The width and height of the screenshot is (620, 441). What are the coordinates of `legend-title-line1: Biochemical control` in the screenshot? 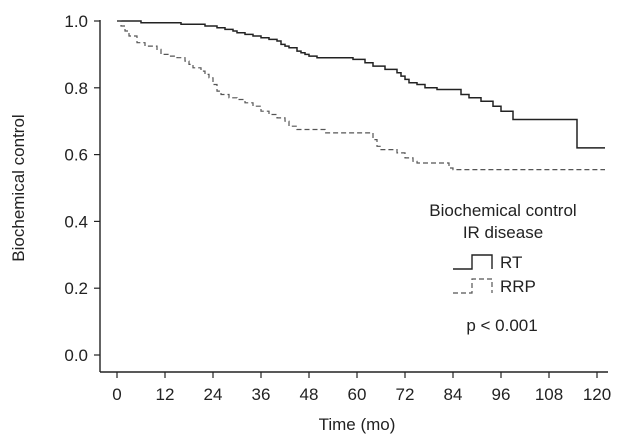 It's located at (502, 210).